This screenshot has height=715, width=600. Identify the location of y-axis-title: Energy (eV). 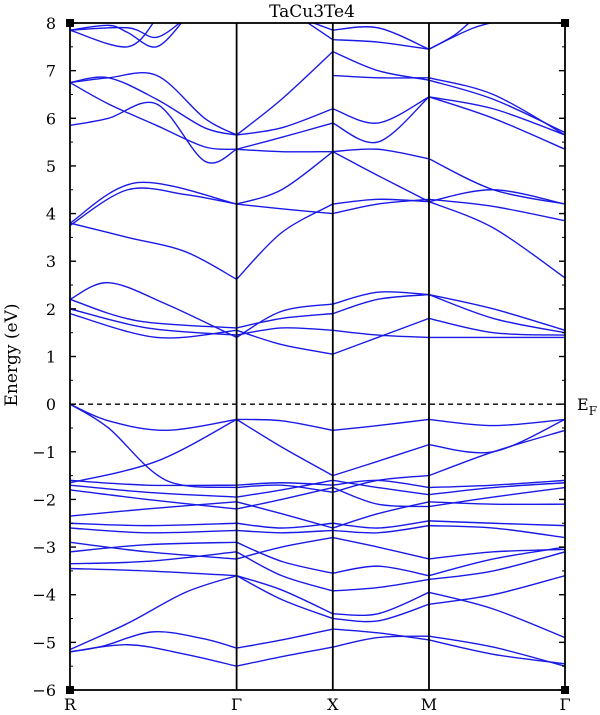
(12, 354).